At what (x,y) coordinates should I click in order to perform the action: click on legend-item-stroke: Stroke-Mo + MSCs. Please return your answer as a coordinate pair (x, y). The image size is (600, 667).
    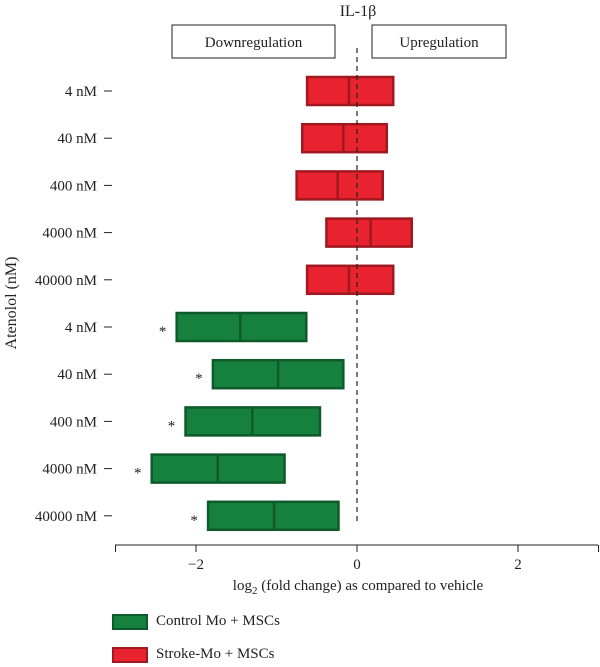
    Looking at the image, I should click on (193, 654).